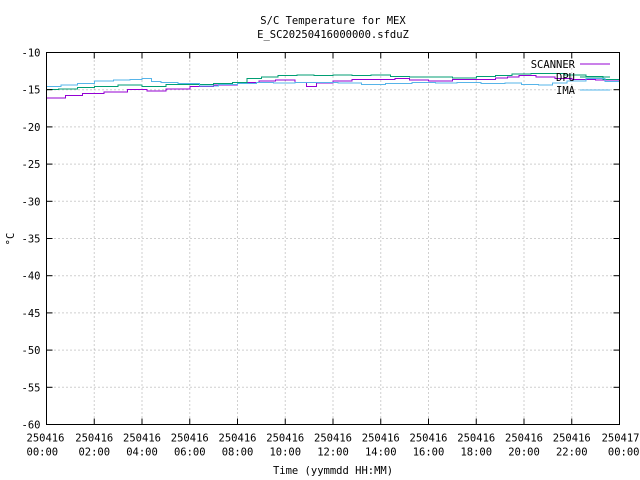 The image size is (640, 480). I want to click on y-axis-label: °C, so click(11, 239).